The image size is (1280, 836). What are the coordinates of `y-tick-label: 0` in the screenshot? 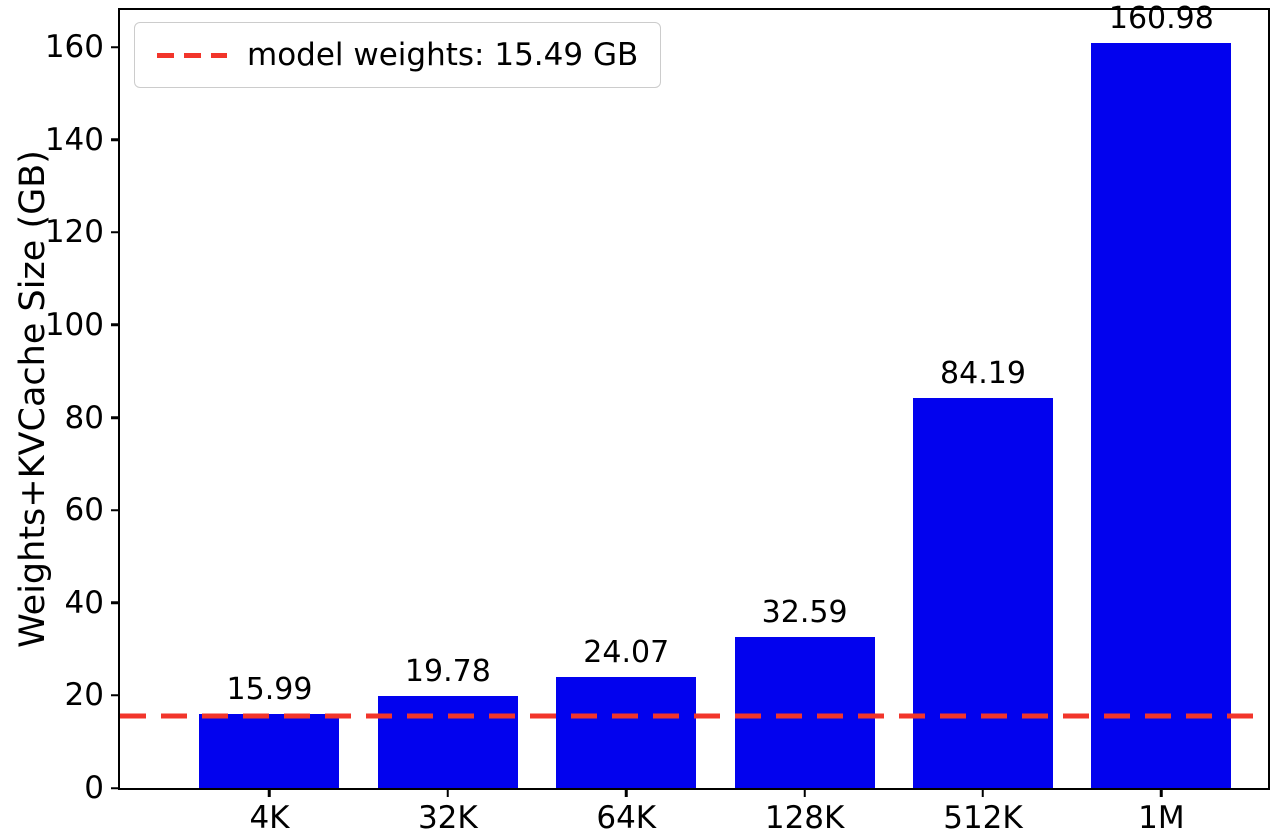 It's located at (94, 788).